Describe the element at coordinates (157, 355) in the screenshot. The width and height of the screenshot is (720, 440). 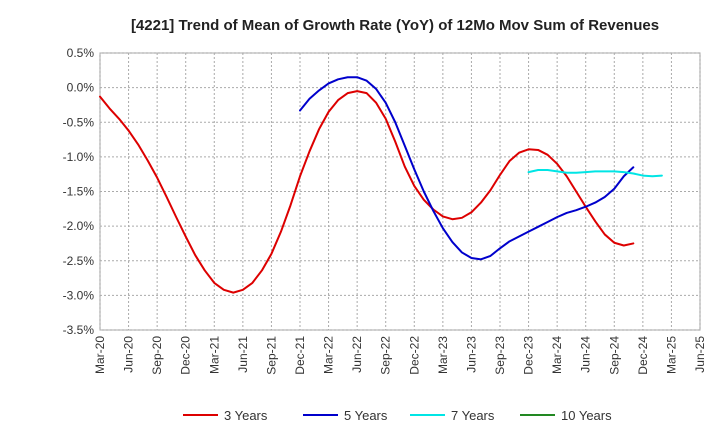
I see `x-tick-label: Sep-20` at that location.